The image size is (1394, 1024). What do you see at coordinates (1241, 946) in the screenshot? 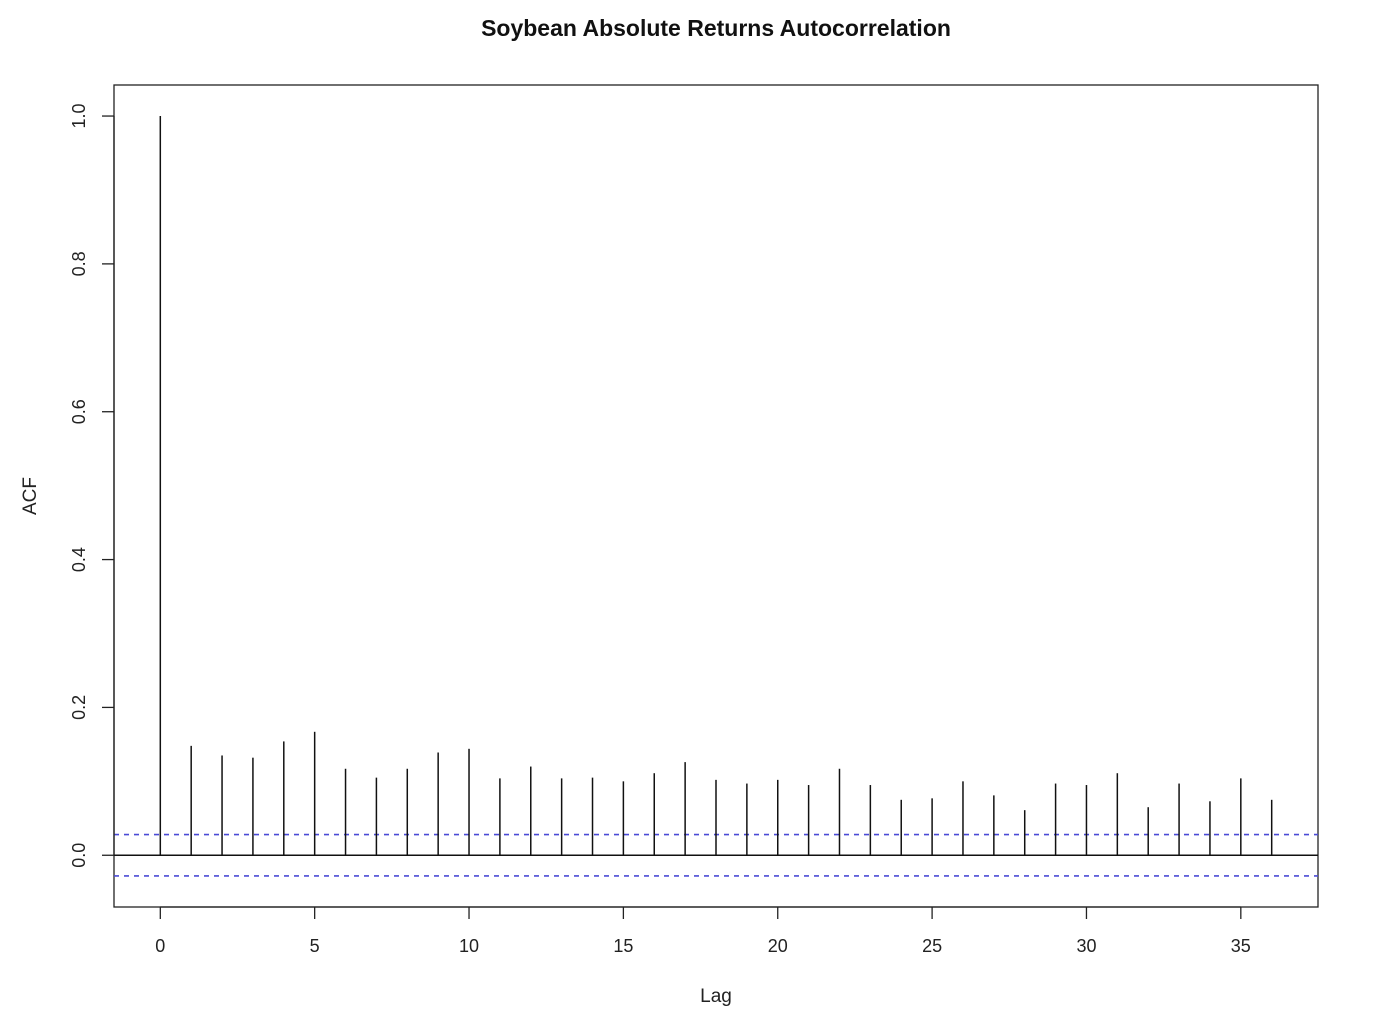
I see `x-tick-label: 35` at bounding box center [1241, 946].